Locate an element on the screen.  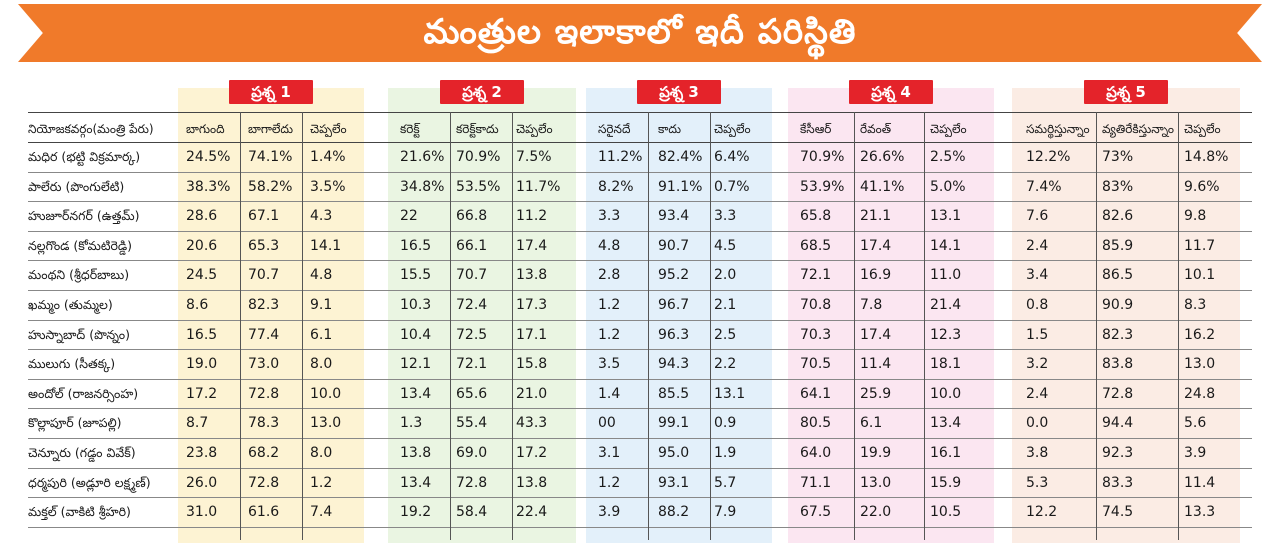
column-header: కరెక్ట్‌కాదు is located at coordinates (477, 129).